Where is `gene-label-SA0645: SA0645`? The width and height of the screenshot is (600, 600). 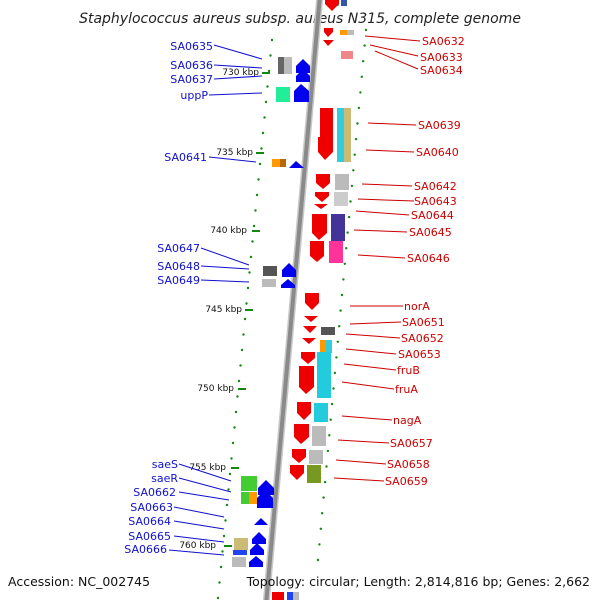
gene-label-SA0645: SA0645 is located at coordinates (430, 232).